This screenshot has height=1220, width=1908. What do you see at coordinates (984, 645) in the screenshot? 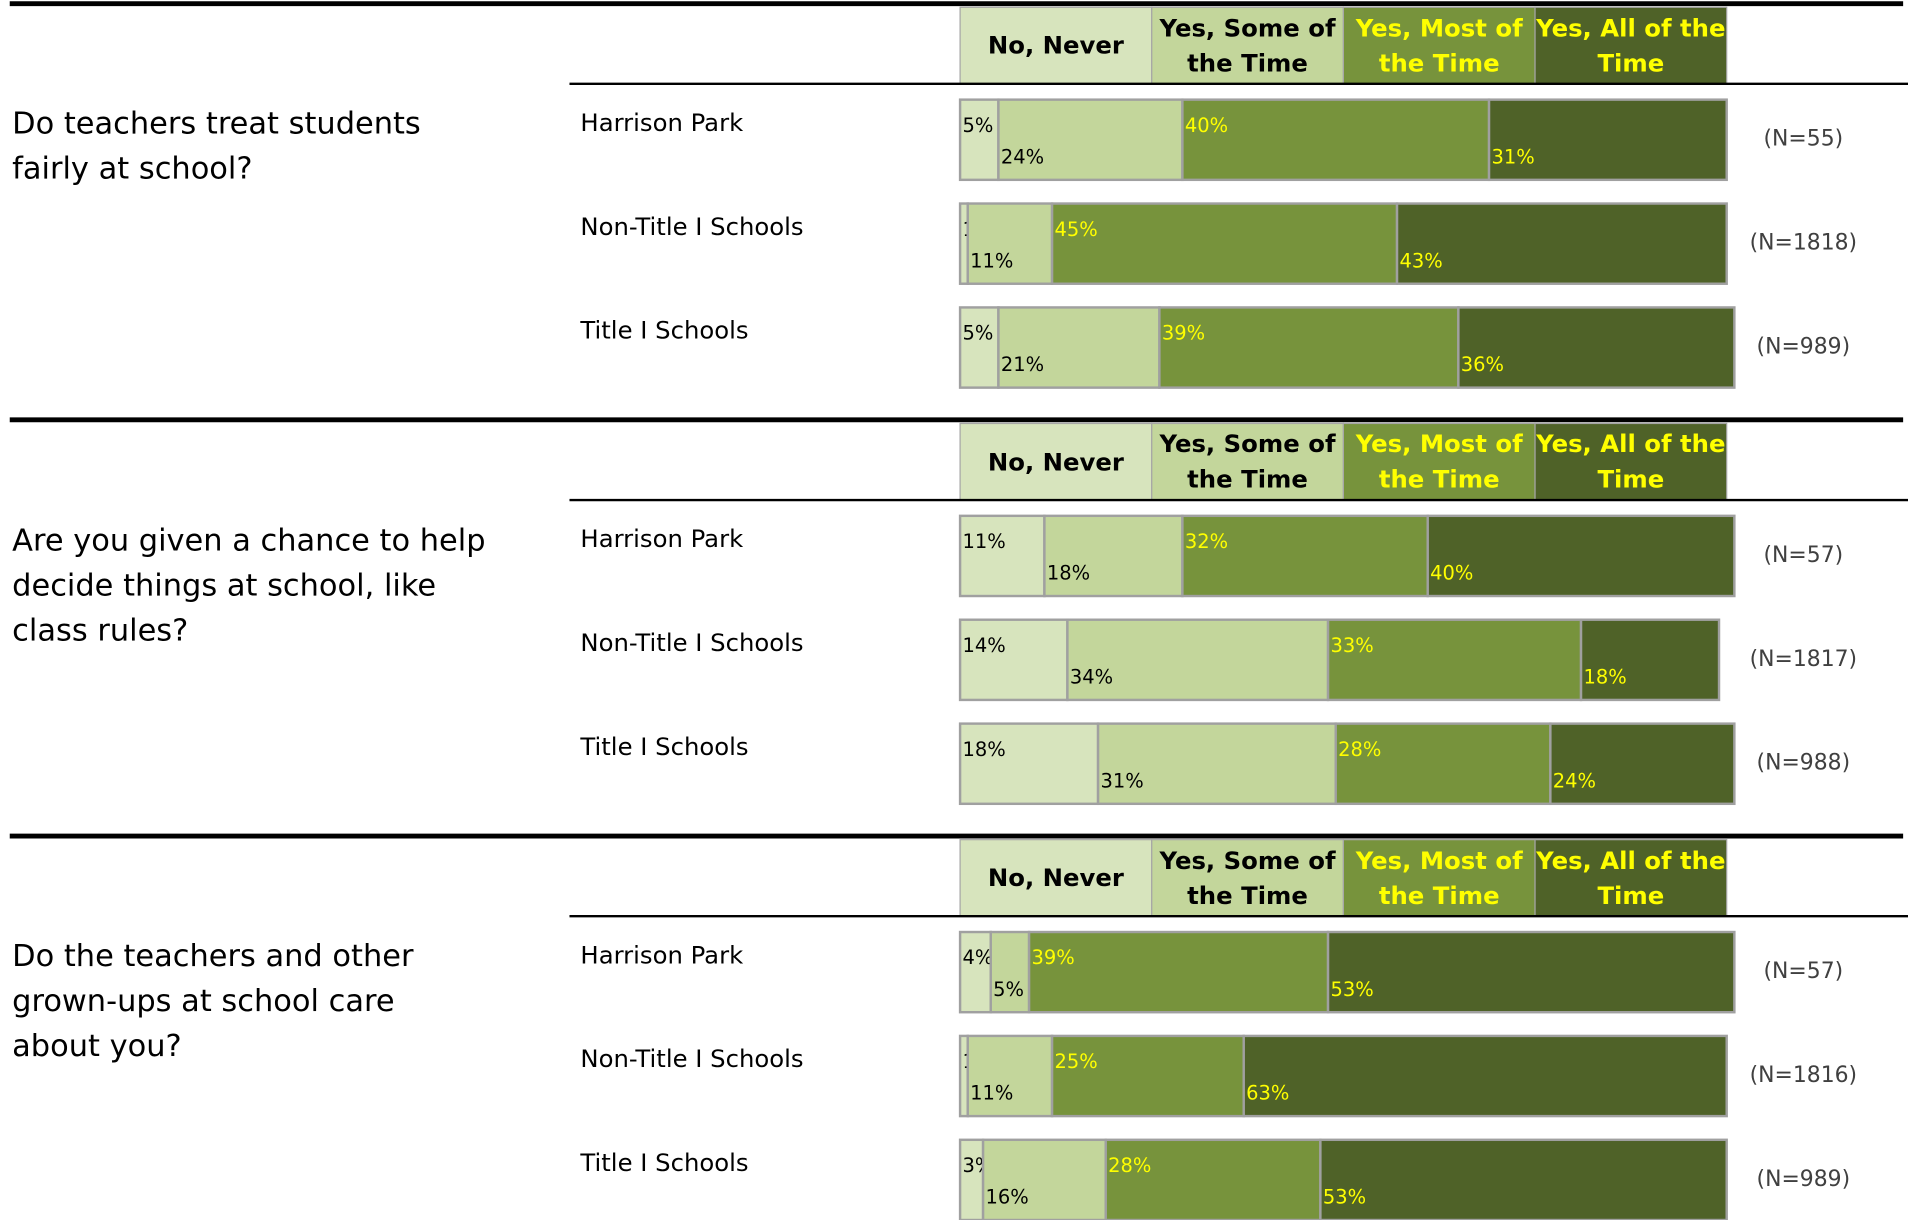
I see `value-label: 14%` at bounding box center [984, 645].